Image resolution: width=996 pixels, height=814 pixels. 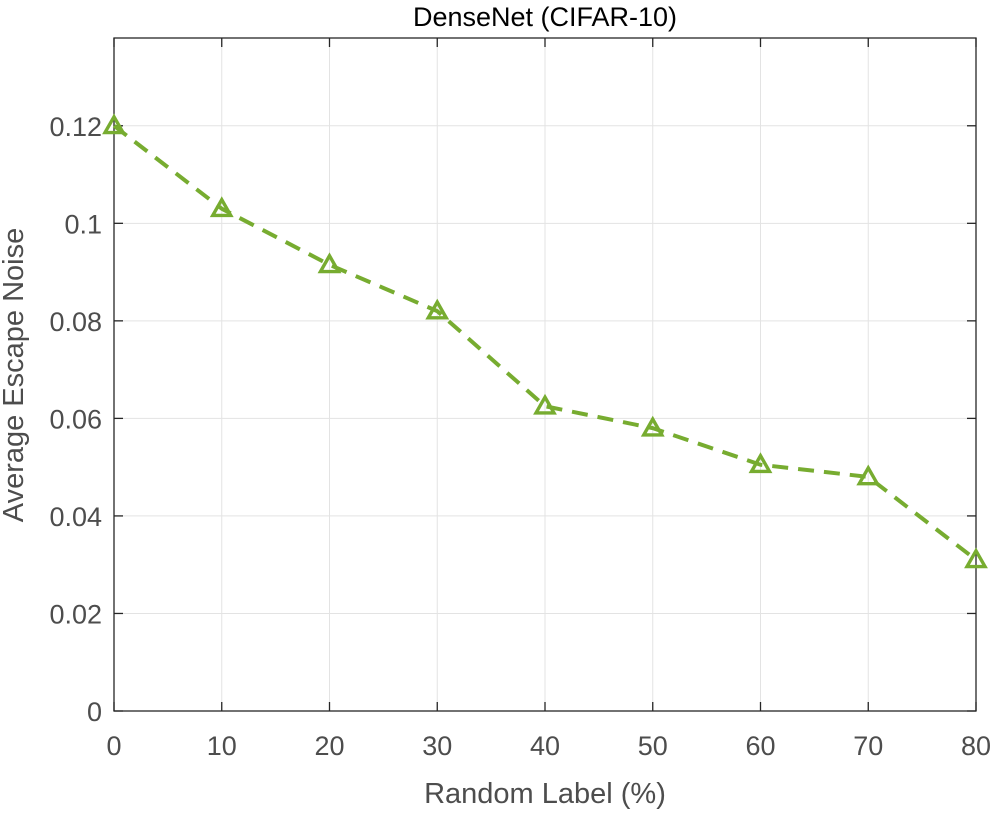 I want to click on x-tick-label: 10, so click(x=222, y=746).